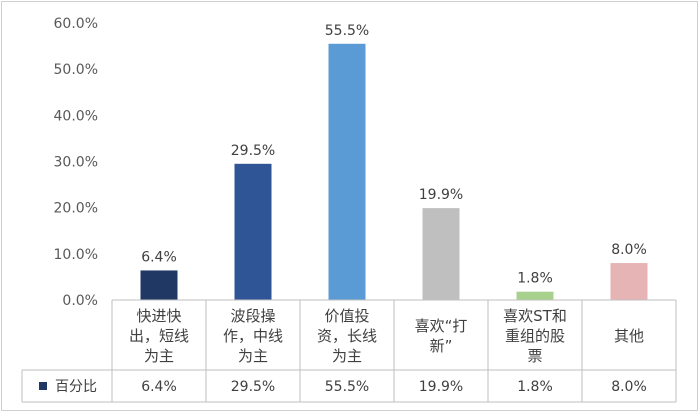  What do you see at coordinates (347, 387) in the screenshot?
I see `table-value: 55.5%` at bounding box center [347, 387].